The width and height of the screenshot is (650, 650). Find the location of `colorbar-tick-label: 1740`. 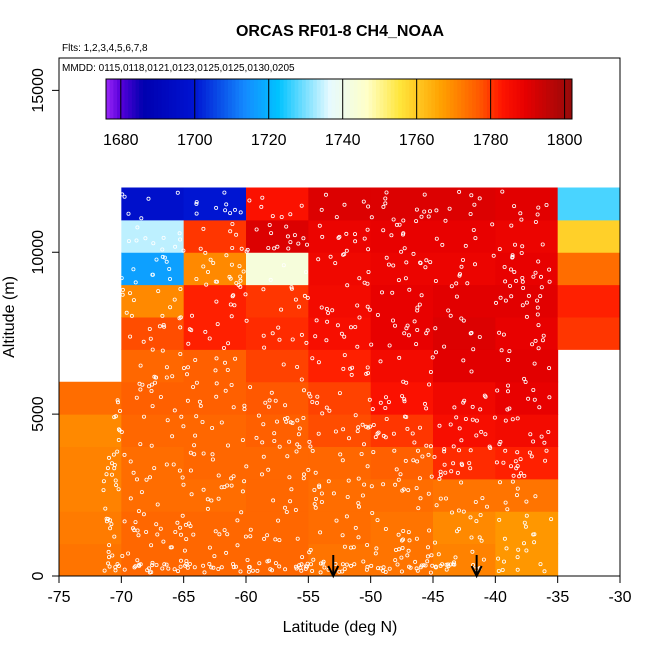

colorbar-tick-label: 1740 is located at coordinates (343, 140).